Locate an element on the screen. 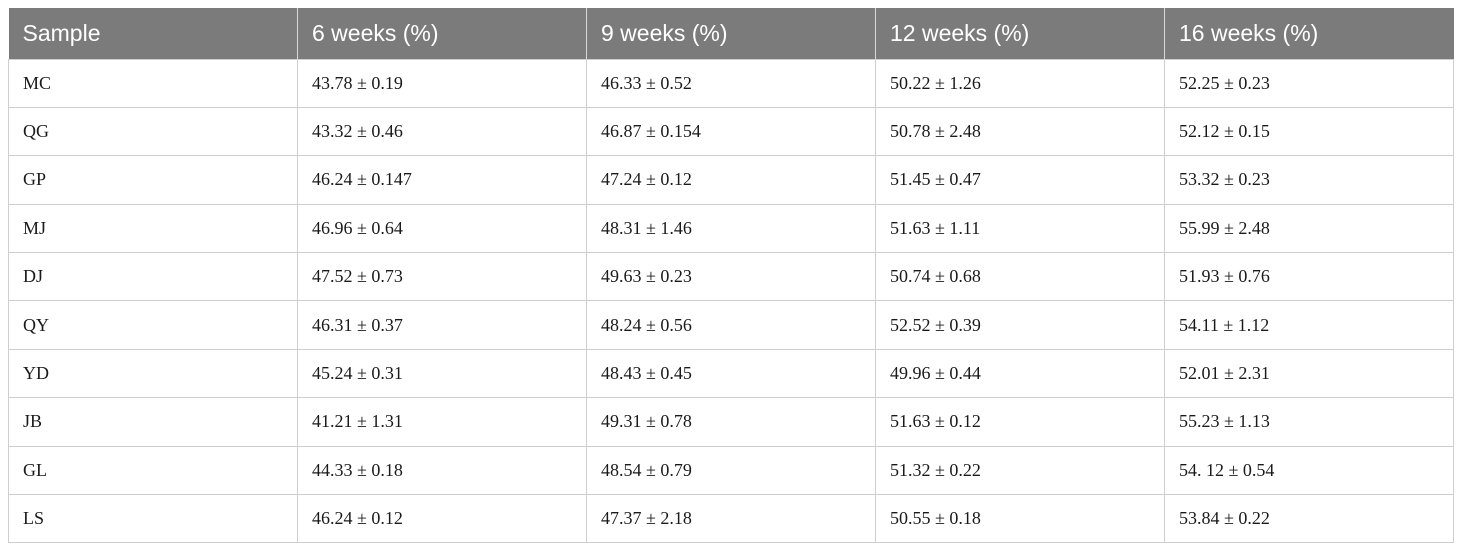  header-12-weeks: 12 weeks (%) is located at coordinates (1020, 33).